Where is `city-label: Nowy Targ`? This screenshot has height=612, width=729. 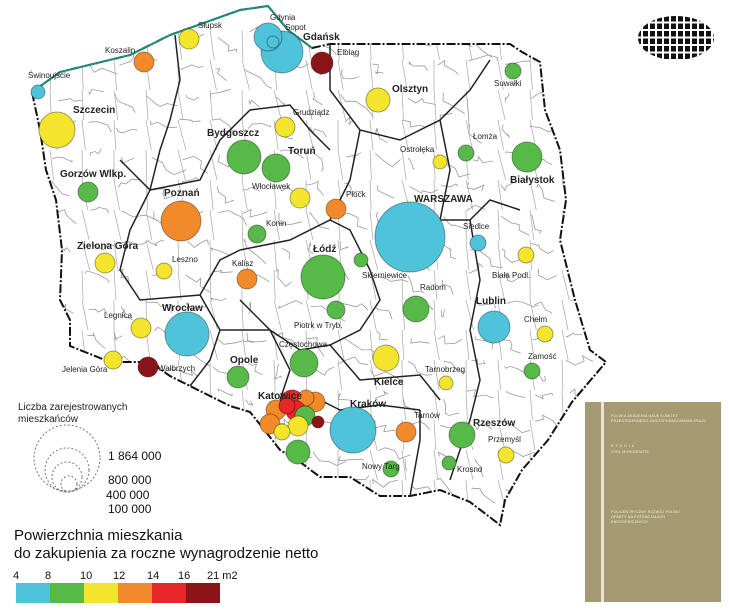
city-label: Nowy Targ is located at coordinates (381, 466).